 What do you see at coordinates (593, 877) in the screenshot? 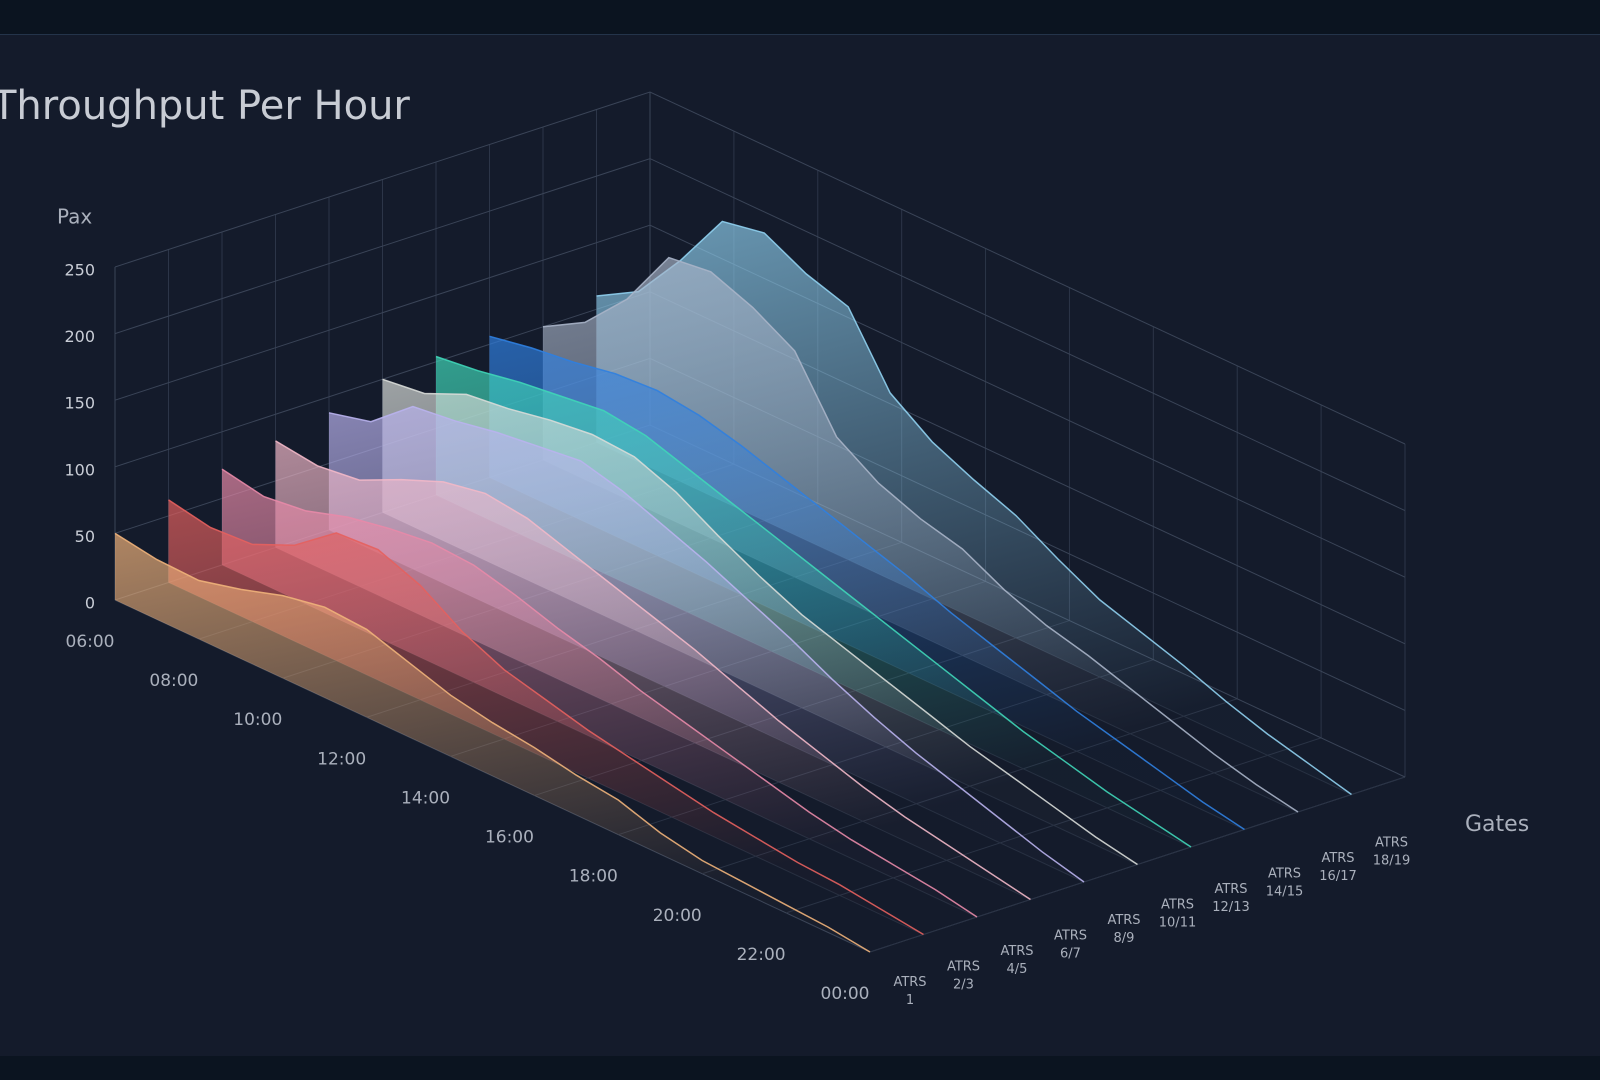
I see `x-tick-label: 18:00` at bounding box center [593, 877].